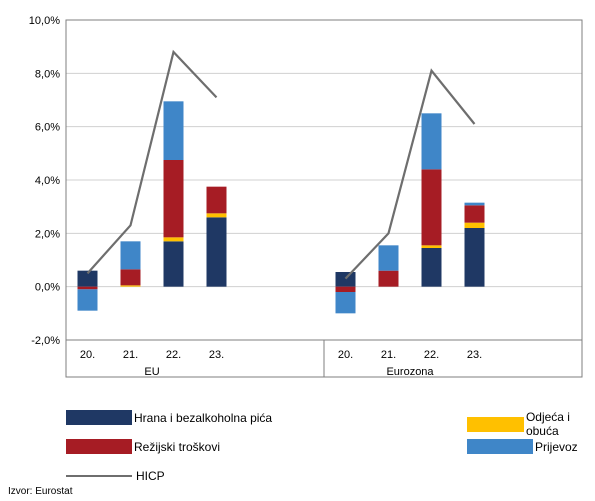  What do you see at coordinates (556, 446) in the screenshot?
I see `legend-label-prijevoz: Prijevoz` at bounding box center [556, 446].